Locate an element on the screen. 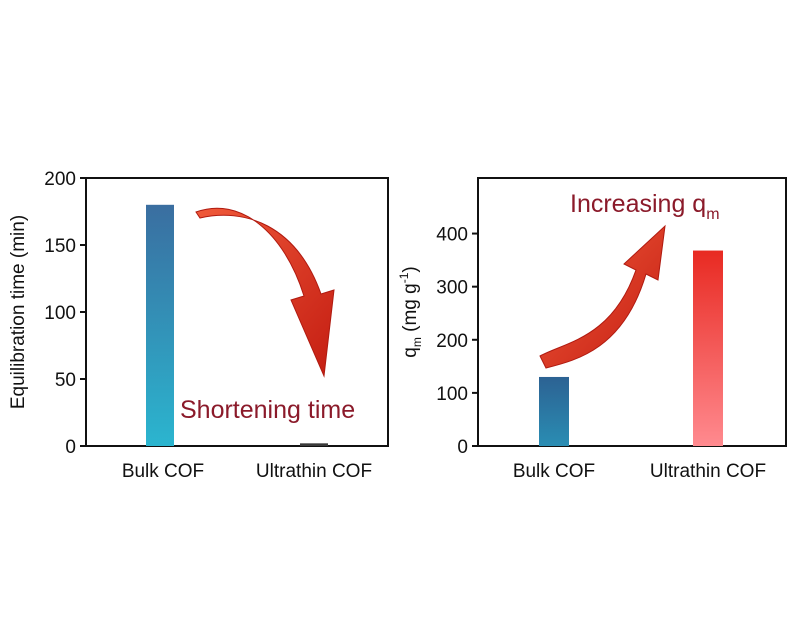 Image resolution: width=800 pixels, height=640 pixels. left-y-tick-label: 0 is located at coordinates (70, 447).